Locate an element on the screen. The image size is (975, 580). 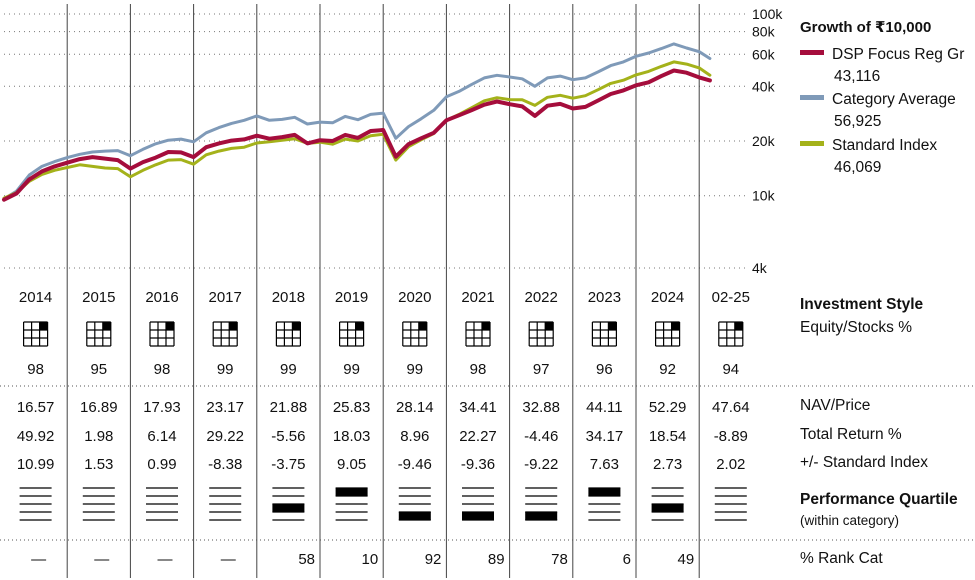
nav-price-10: 52.29 is located at coordinates (668, 407).